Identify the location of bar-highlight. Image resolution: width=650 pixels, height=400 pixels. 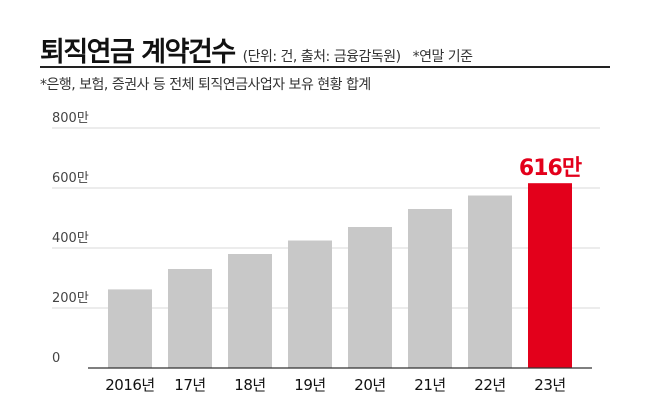
(550, 275).